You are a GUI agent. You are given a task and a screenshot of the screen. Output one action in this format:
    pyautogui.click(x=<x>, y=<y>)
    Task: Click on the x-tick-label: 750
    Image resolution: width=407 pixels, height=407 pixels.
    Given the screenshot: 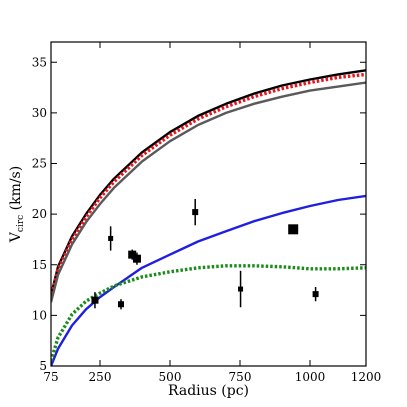 What is the action you would take?
    pyautogui.click(x=240, y=377)
    